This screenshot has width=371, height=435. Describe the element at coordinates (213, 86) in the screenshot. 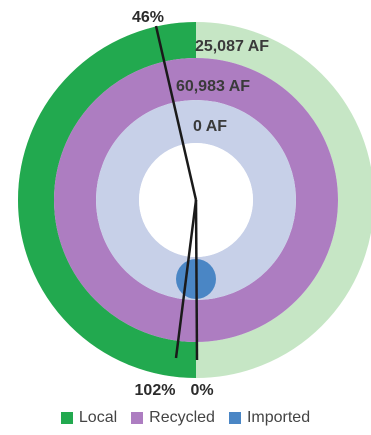

I see `recycled-volume-label: 60,983 AF` at that location.